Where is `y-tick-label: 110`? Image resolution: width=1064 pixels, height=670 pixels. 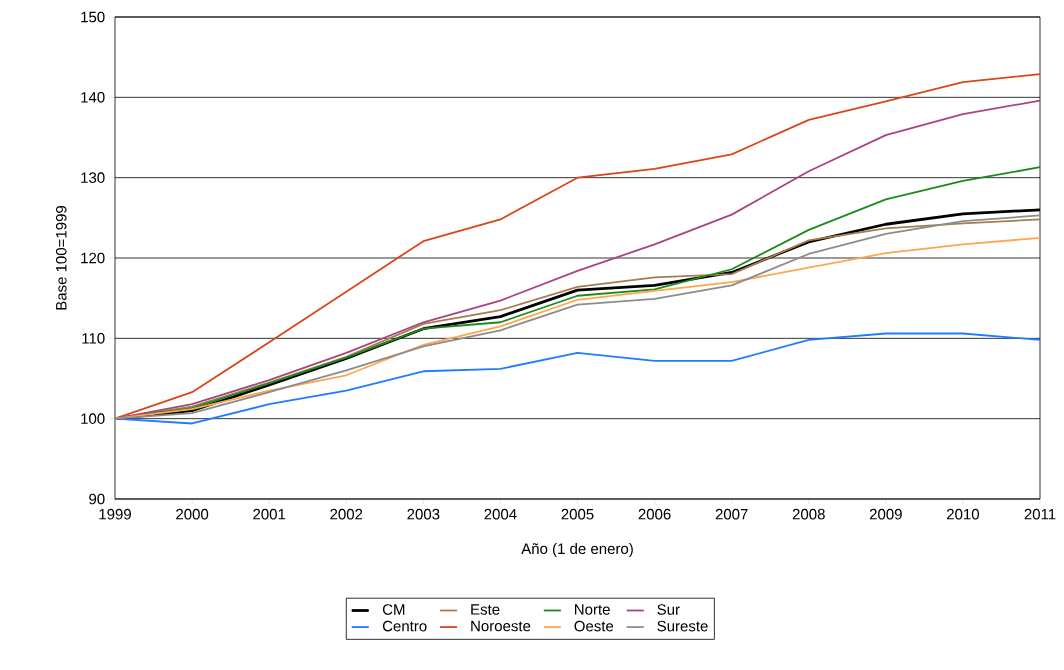
y-tick-label: 110 is located at coordinates (93, 338).